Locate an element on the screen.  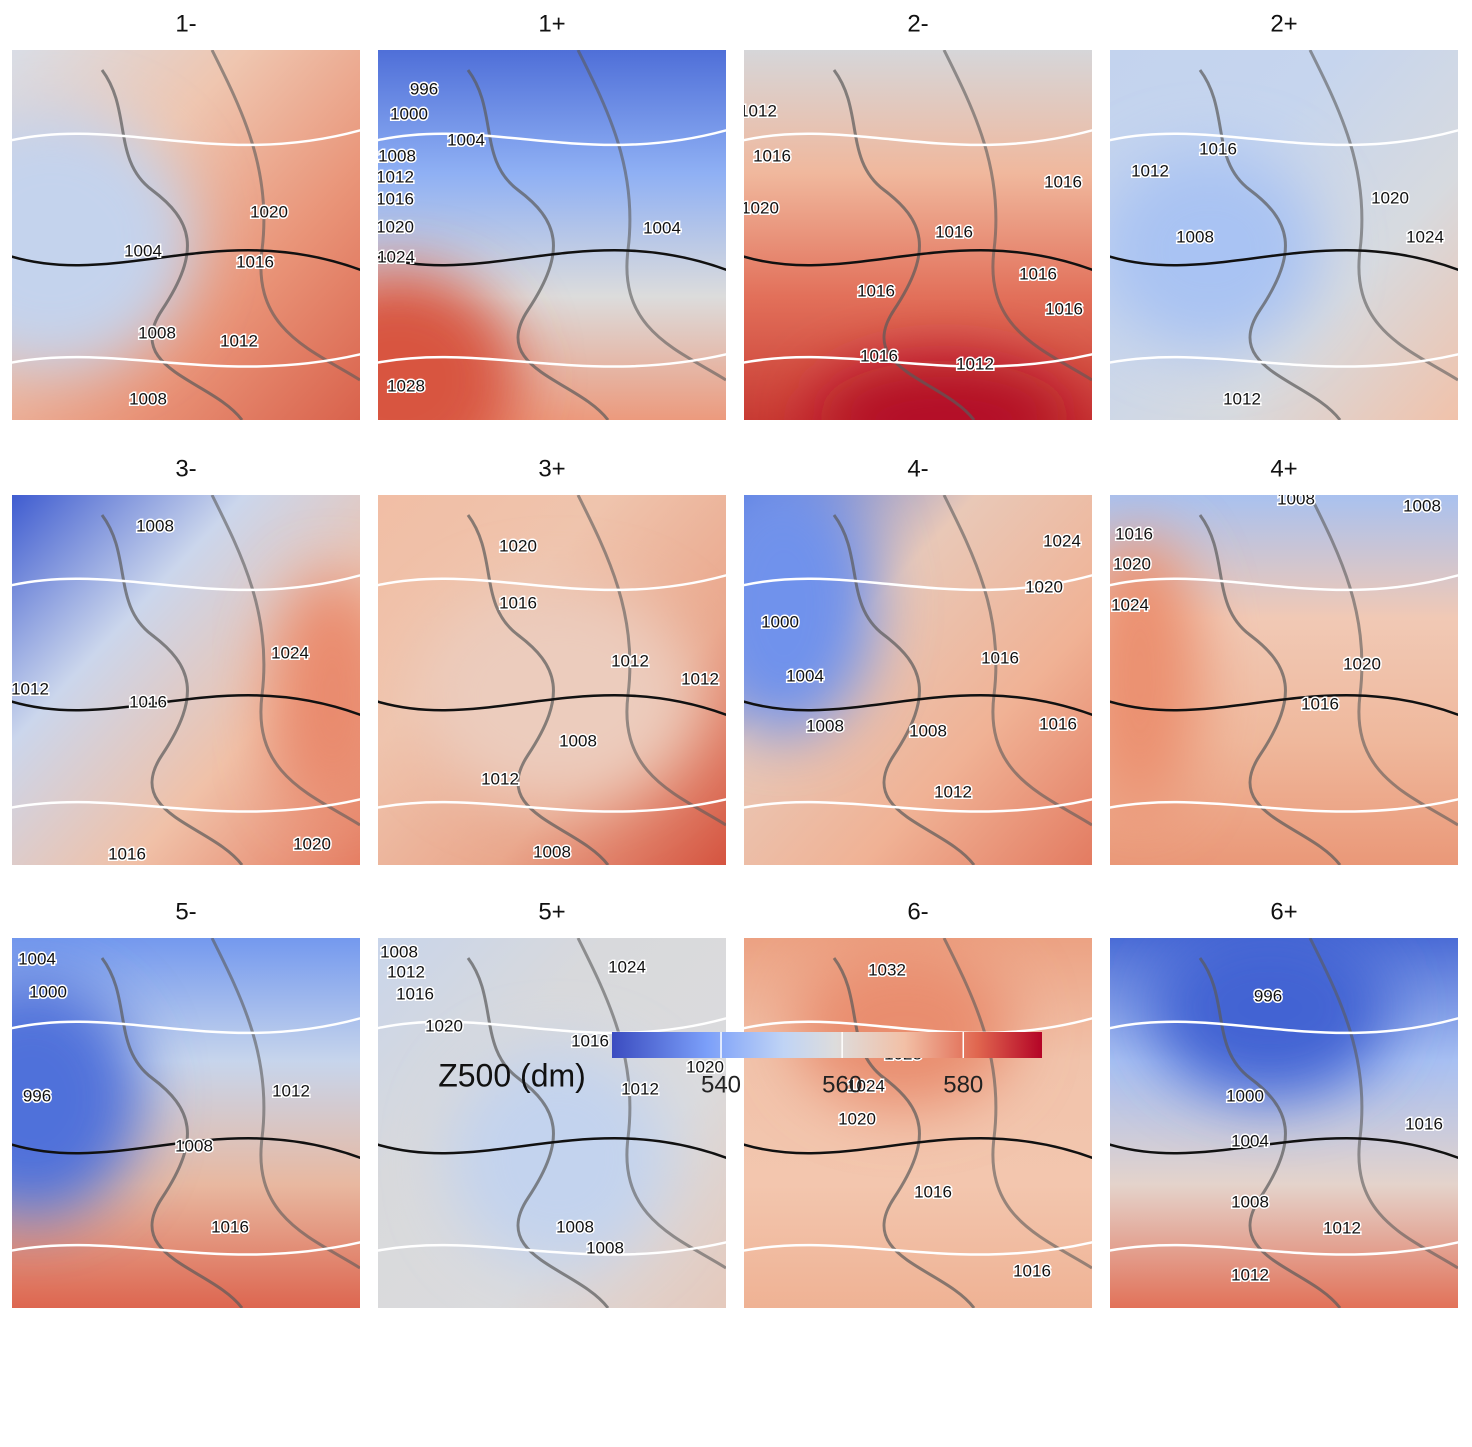
map-body: 996 1000 1016 1004 1008 1012 1012 is located at coordinates (1284, 1123).